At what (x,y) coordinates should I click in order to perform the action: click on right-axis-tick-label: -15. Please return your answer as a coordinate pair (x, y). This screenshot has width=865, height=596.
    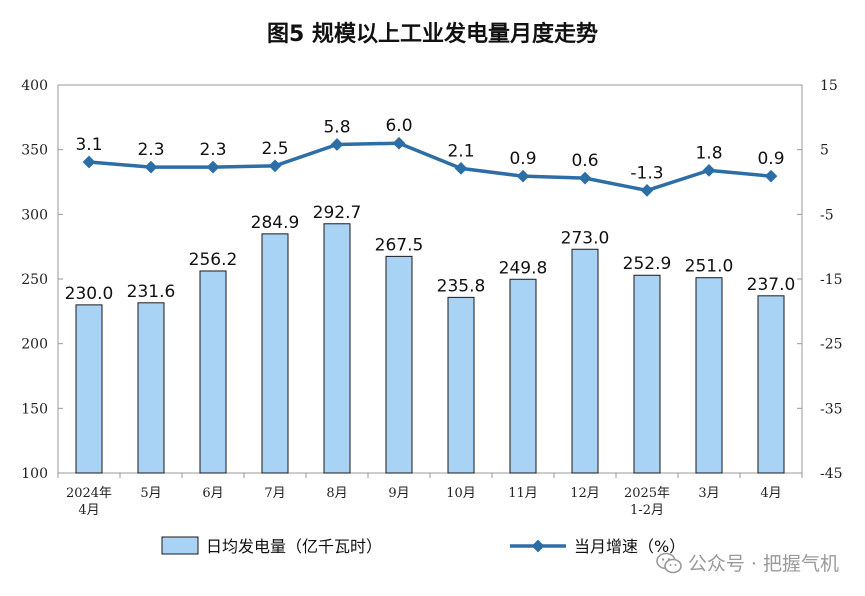
    Looking at the image, I should click on (831, 280).